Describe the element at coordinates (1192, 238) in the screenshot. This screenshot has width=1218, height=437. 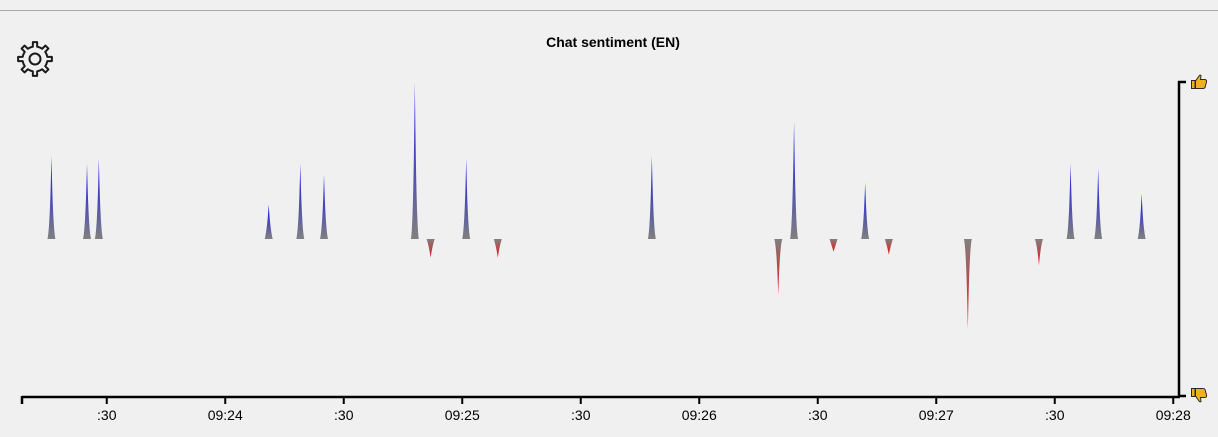
I see `y-axis` at that location.